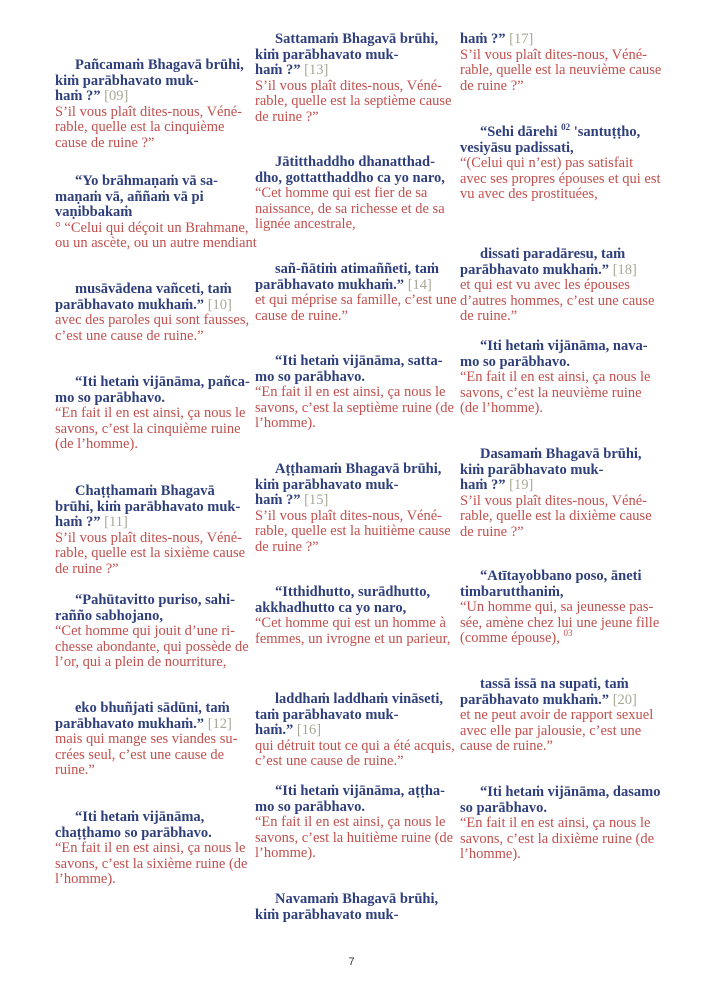  Describe the element at coordinates (560, 622) in the screenshot. I see `french-translation-line: sée, amène chez lui une jeune fille` at that location.